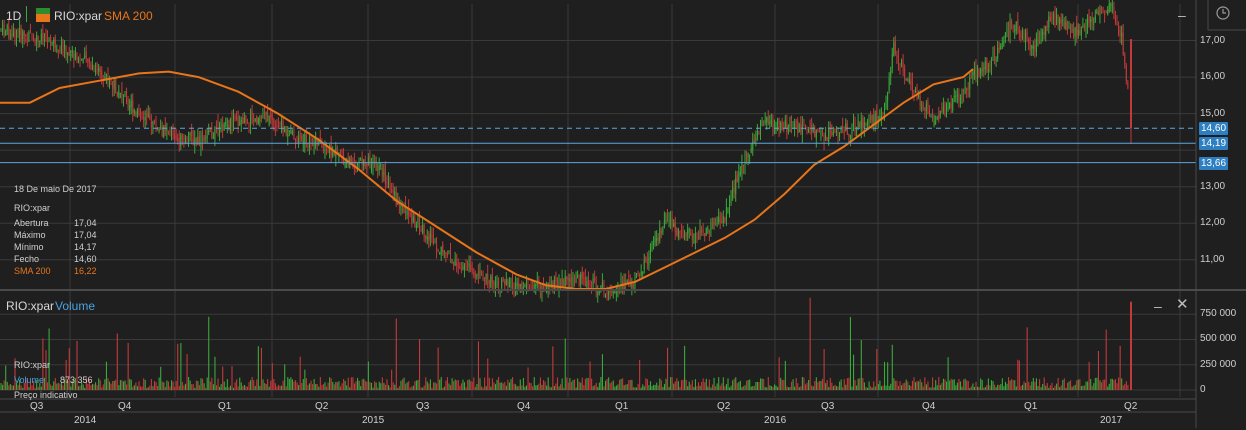 Image resolution: width=1246 pixels, height=430 pixels. Describe the element at coordinates (128, 16) in the screenshot. I see `indicator-label: SMA 200` at that location.